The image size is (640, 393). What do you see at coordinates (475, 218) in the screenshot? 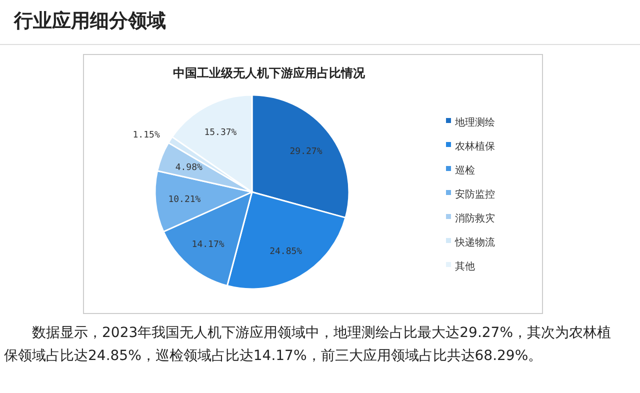
I see `legend-label: 消防救灾` at bounding box center [475, 218].